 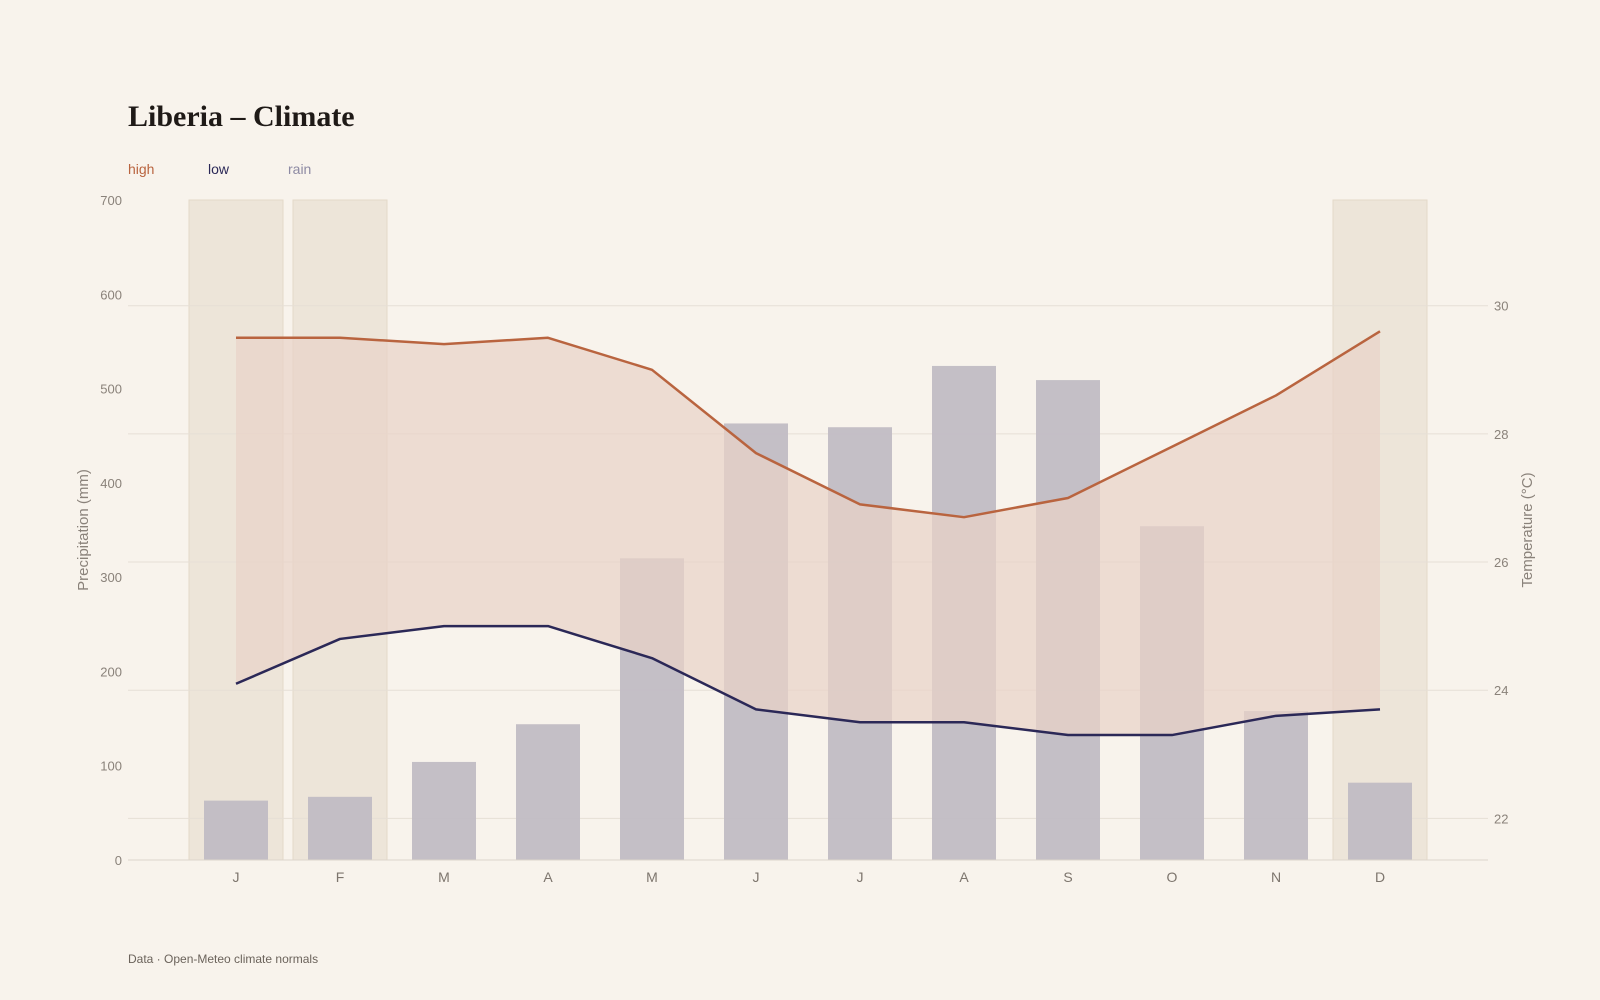 I want to click on data-source-note: Data · Open-Meteo climate normals, so click(x=223, y=959).